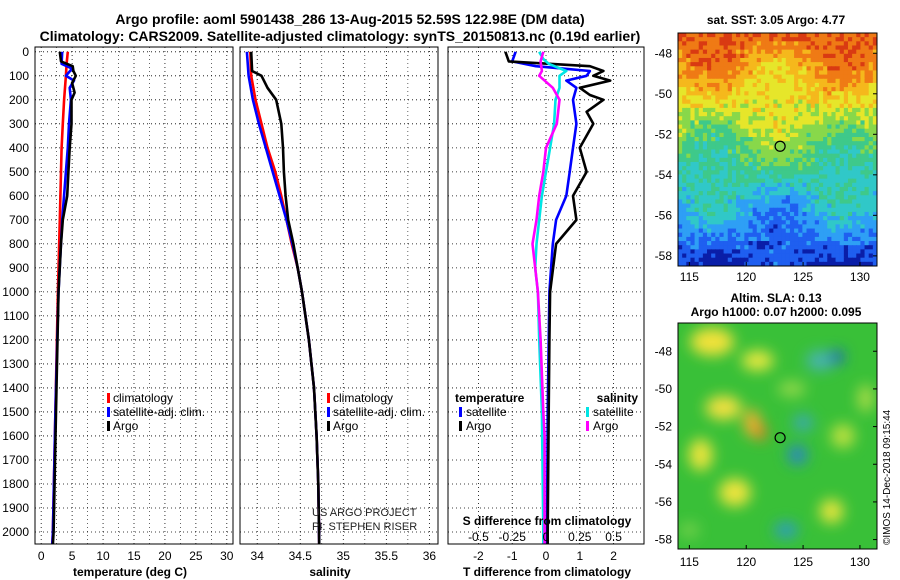 This screenshot has width=900, height=580. What do you see at coordinates (379, 412) in the screenshot?
I see `legend-label-satellite: satellite-adj. clim.` at bounding box center [379, 412].